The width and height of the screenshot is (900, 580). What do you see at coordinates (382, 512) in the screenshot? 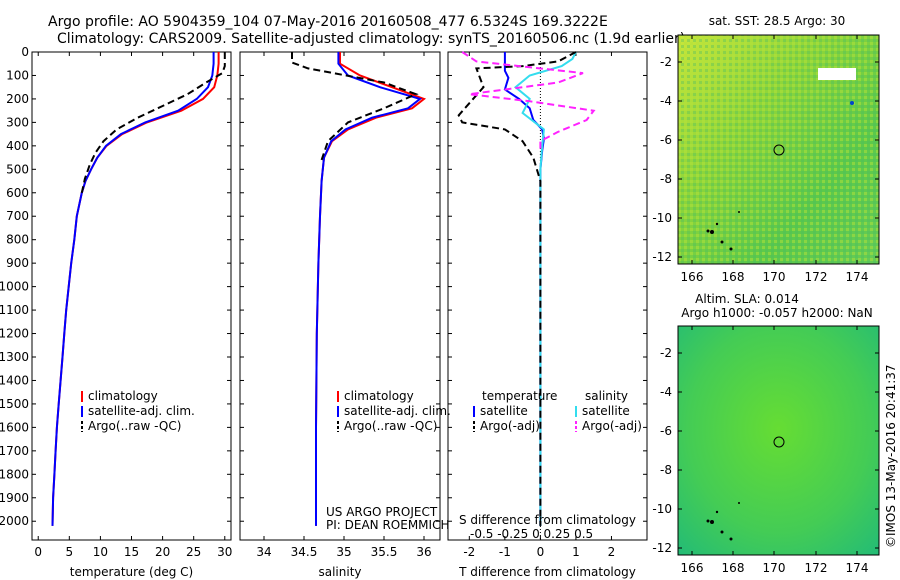
I see `project-annotation: US ARGO PROJECT` at bounding box center [382, 512].